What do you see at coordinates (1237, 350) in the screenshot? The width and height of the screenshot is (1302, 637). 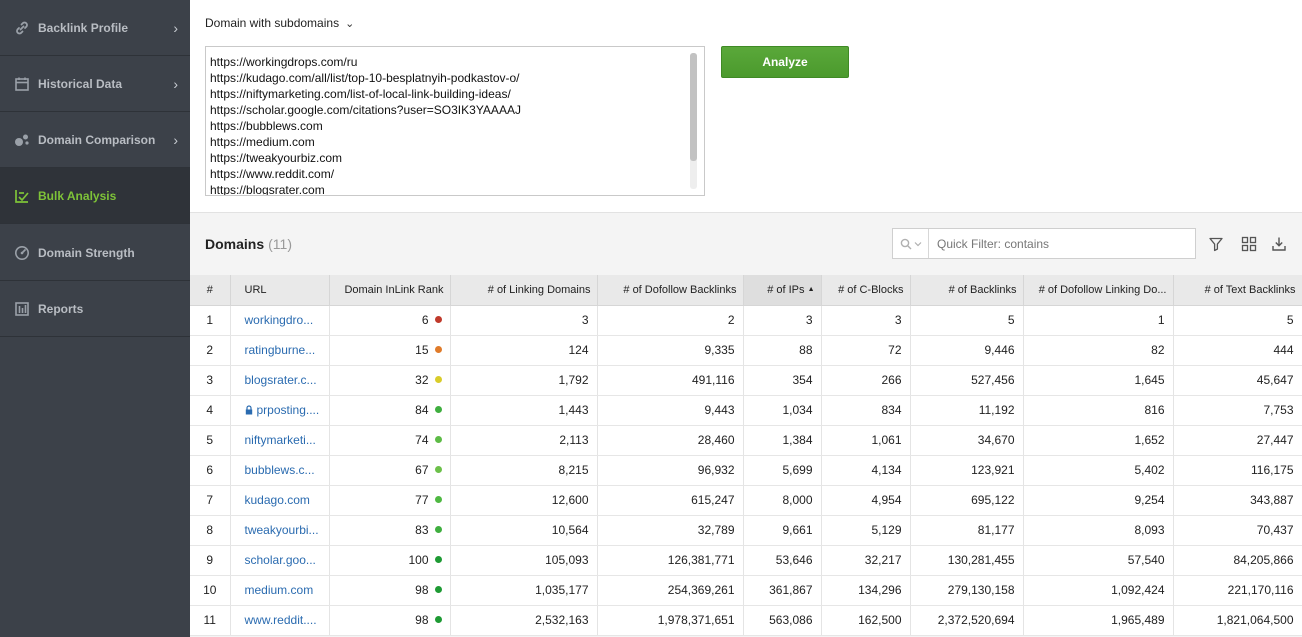 I see `text-backlinks-cell: 444` at bounding box center [1237, 350].